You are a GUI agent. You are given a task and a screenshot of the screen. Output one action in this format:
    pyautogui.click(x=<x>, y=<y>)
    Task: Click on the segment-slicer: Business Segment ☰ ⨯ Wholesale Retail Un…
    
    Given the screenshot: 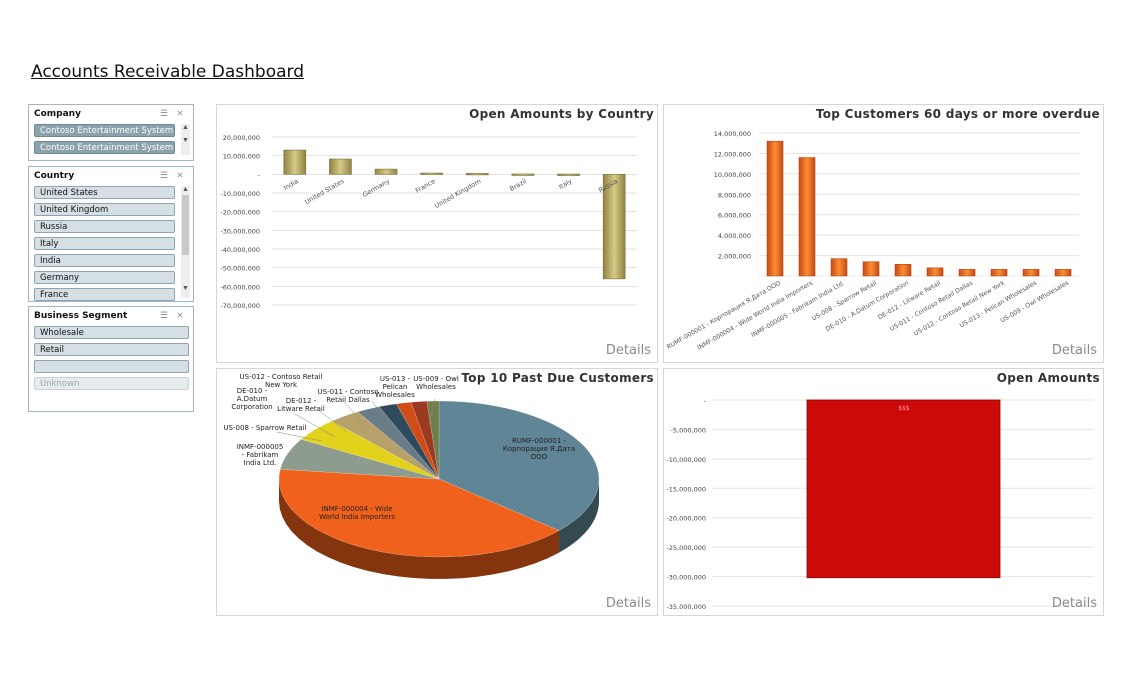 What is the action you would take?
    pyautogui.click(x=111, y=359)
    